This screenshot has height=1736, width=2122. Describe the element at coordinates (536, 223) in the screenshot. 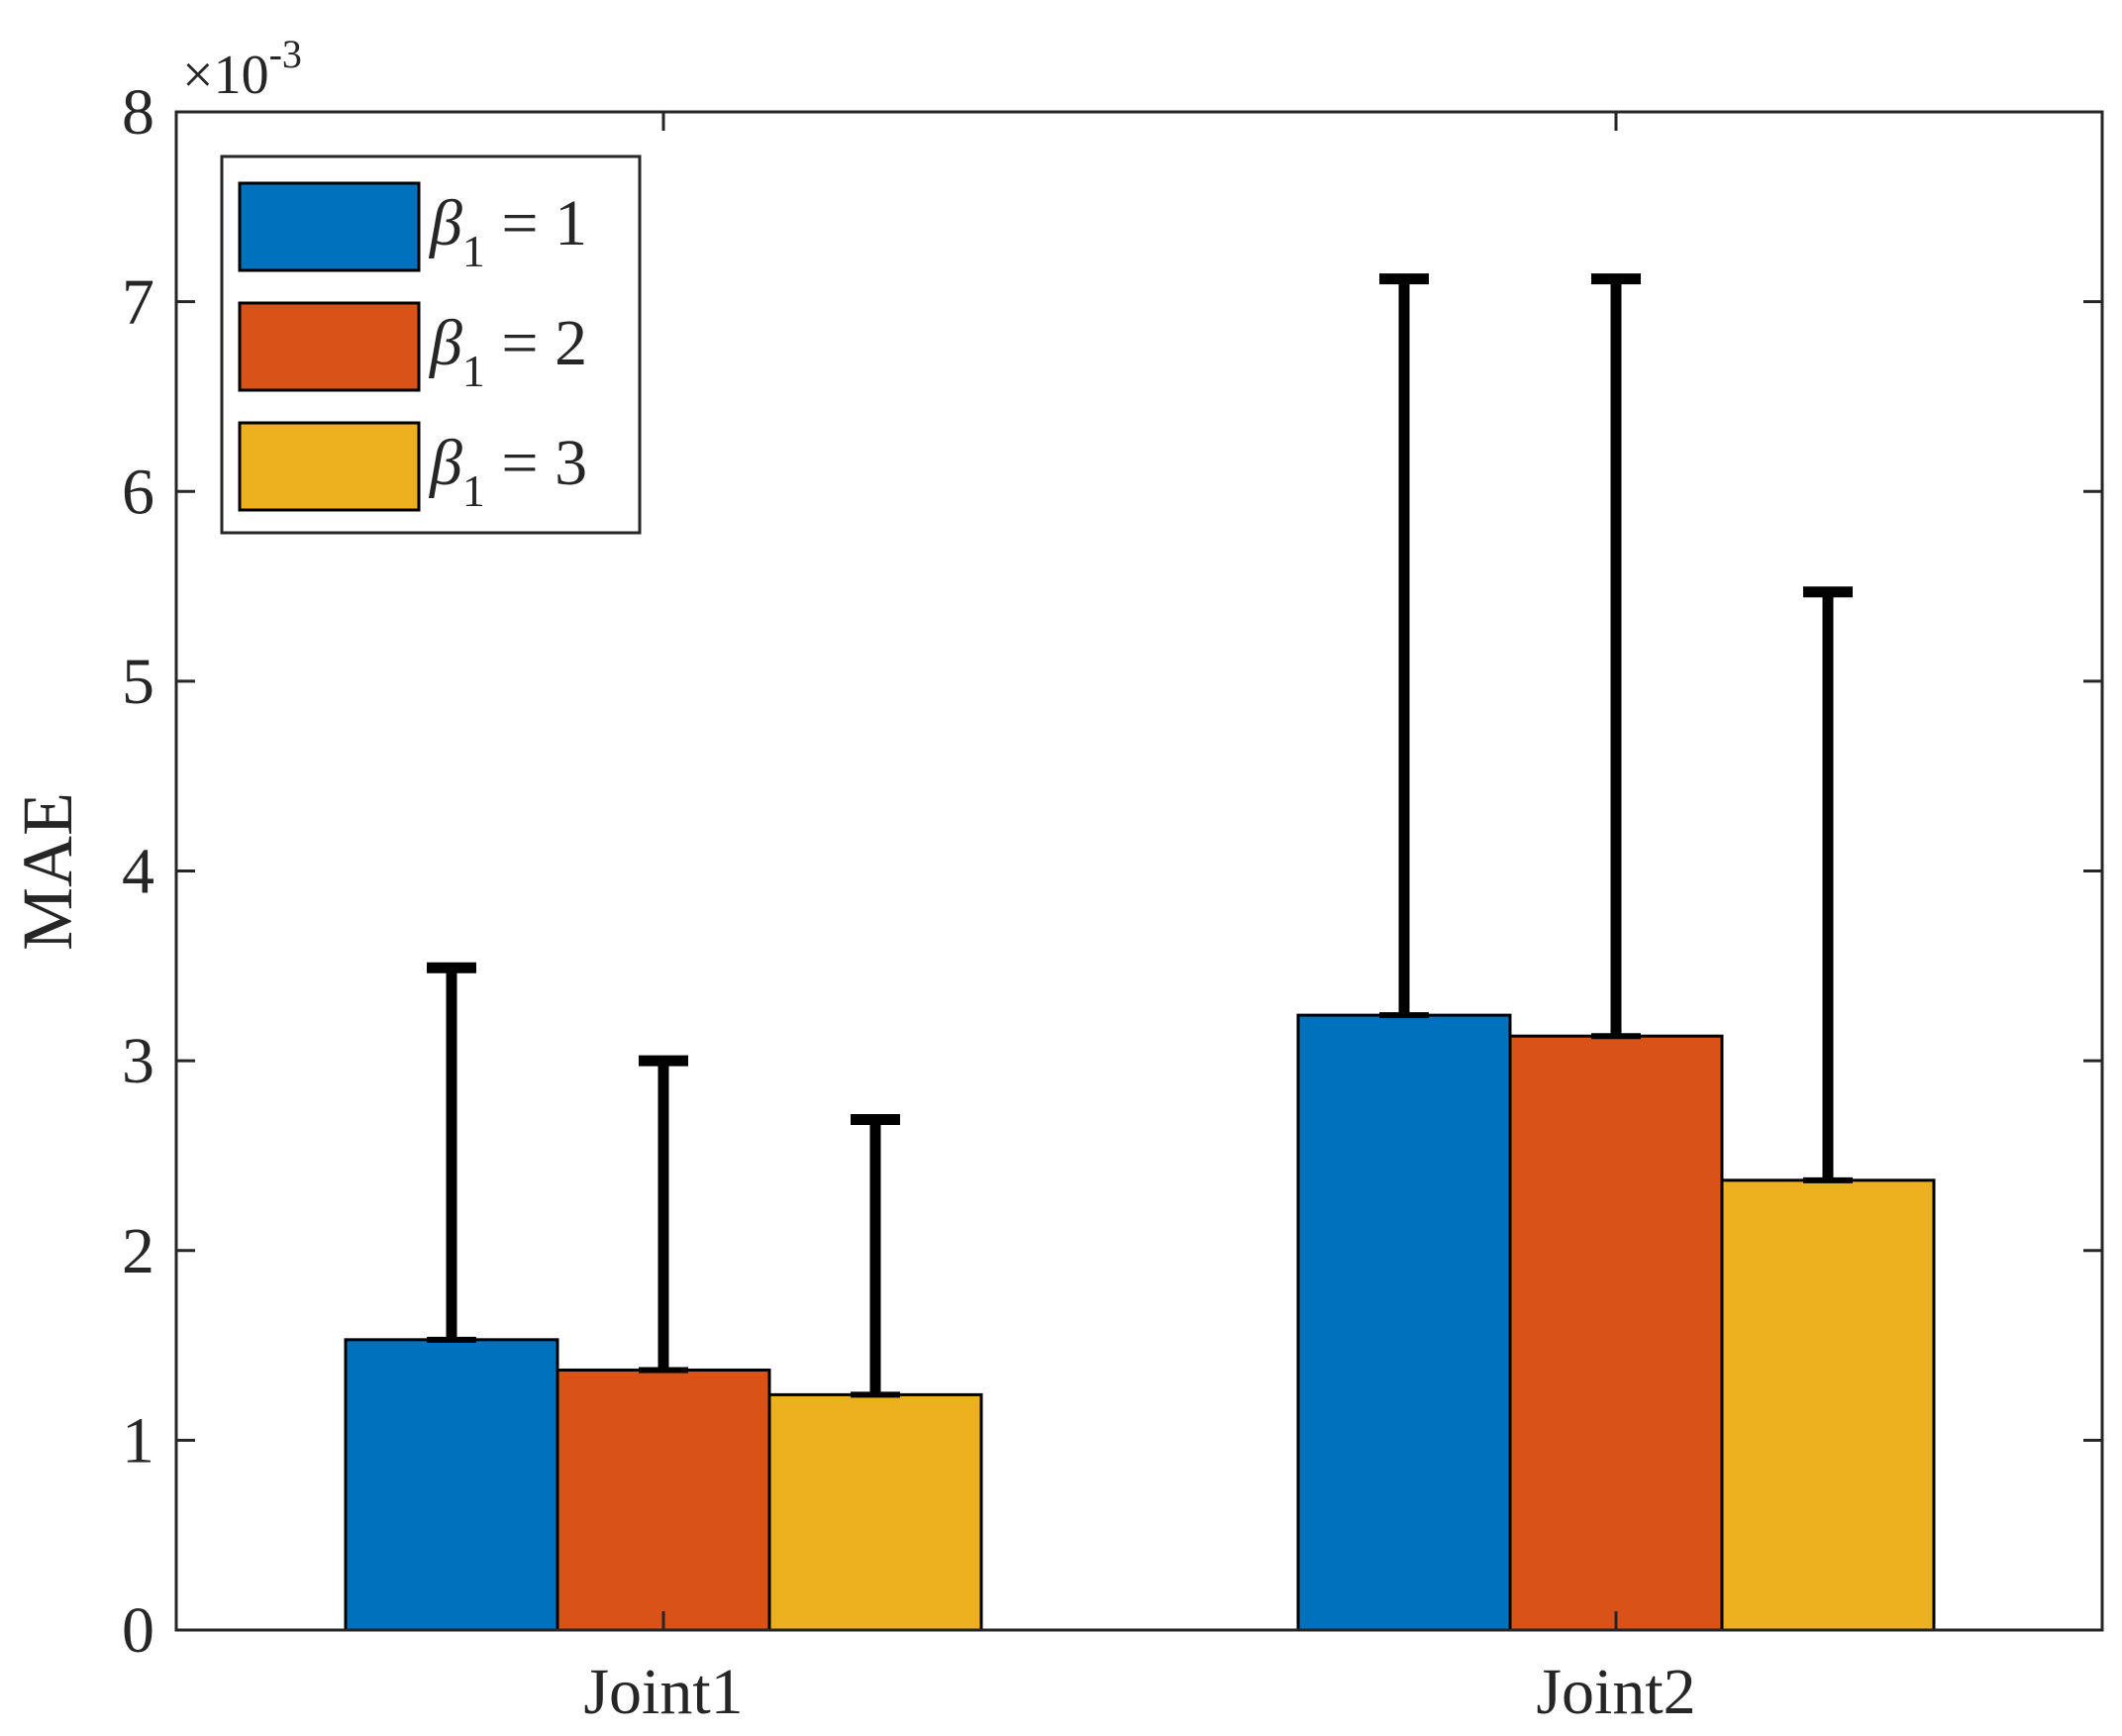

I see `legend-value: = 1` at that location.